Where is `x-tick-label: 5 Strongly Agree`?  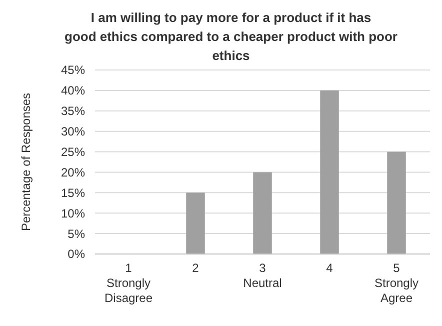
x-tick-label: 5 Strongly Agree is located at coordinates (396, 283).